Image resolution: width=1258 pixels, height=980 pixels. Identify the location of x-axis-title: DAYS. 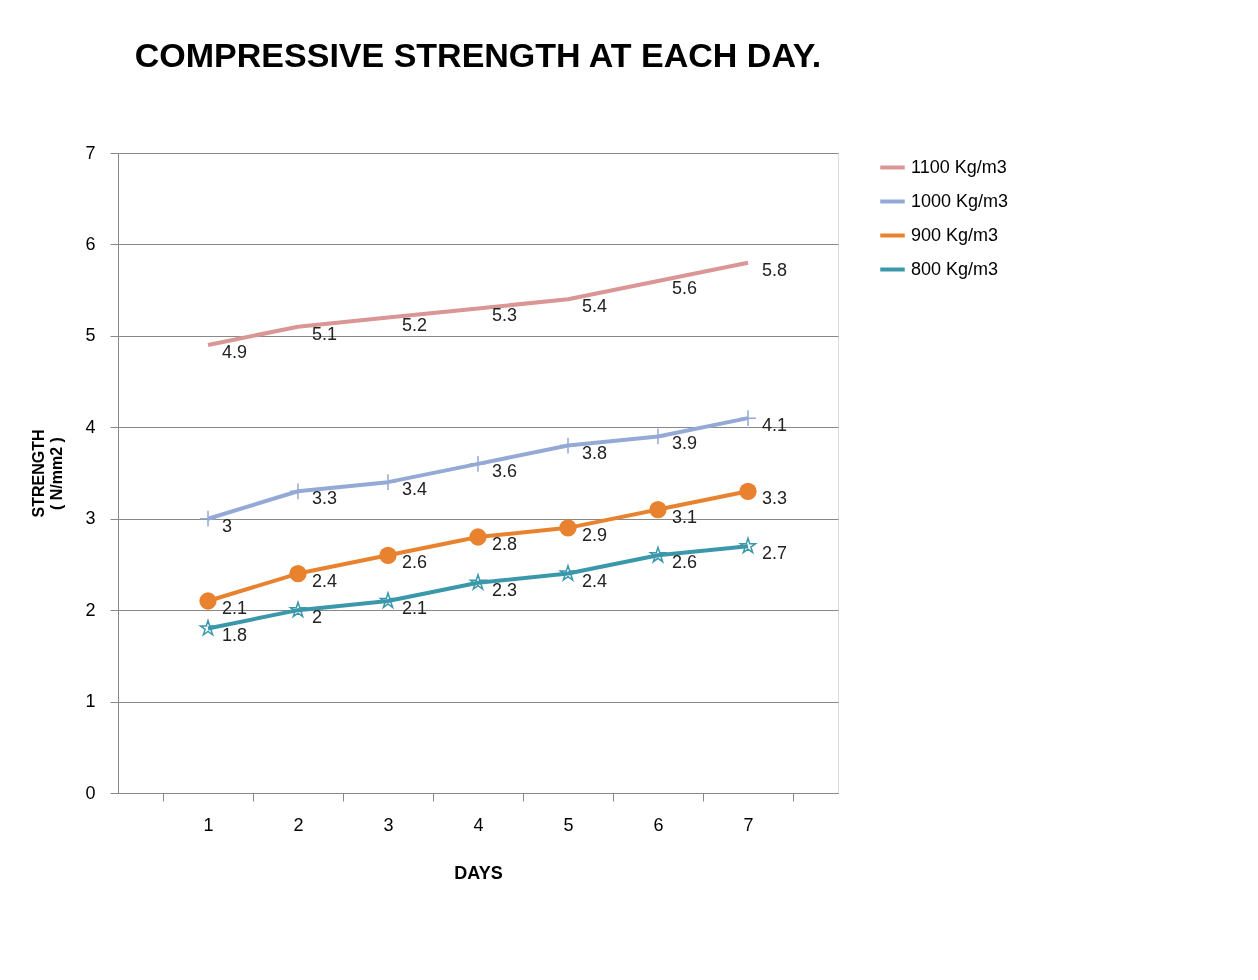
(478, 872).